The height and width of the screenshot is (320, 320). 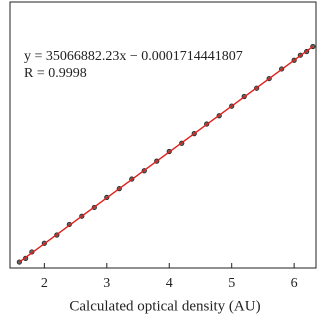 I want to click on fit-equation: y = 35066882.23x − 0.0001714441807, so click(x=133, y=56).